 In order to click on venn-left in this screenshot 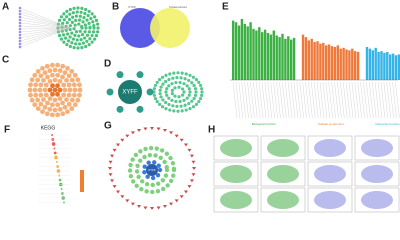, I will do `click(140, 28)`.